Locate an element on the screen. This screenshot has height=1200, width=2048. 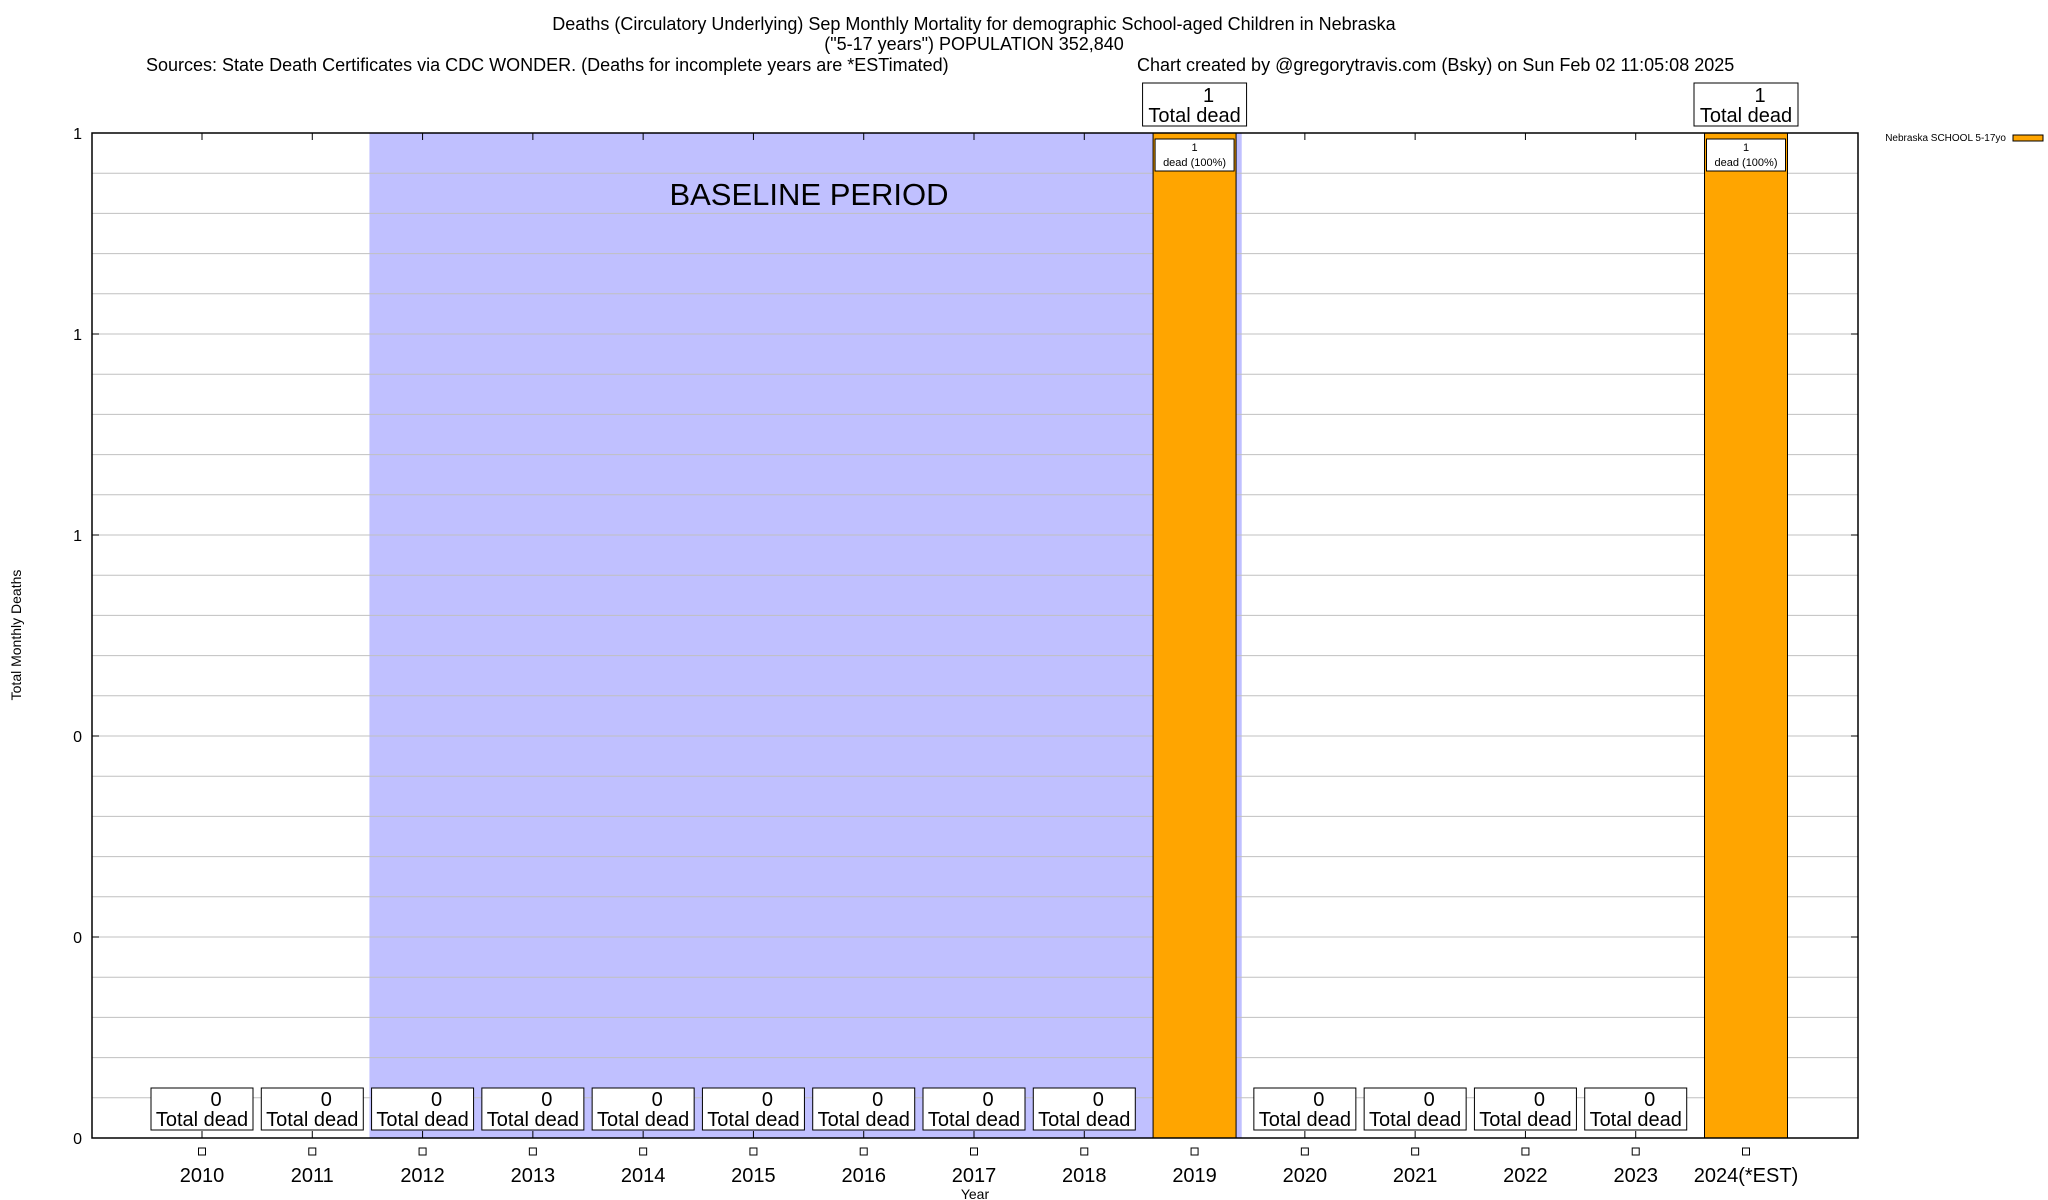
x-tick-label: 2018 is located at coordinates (1084, 1176).